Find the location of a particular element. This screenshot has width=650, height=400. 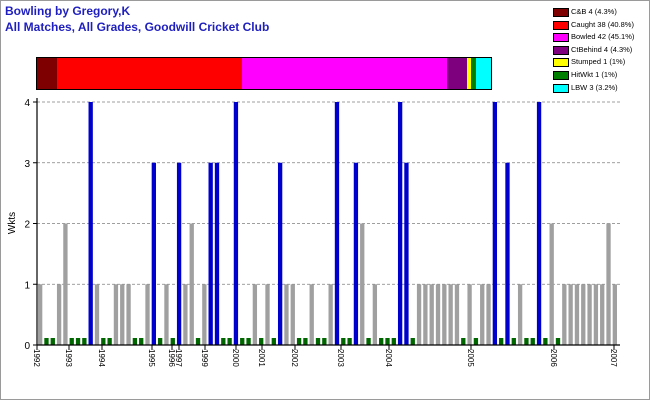

legend-item: LBW 3 (3.2%) is located at coordinates (600, 88).